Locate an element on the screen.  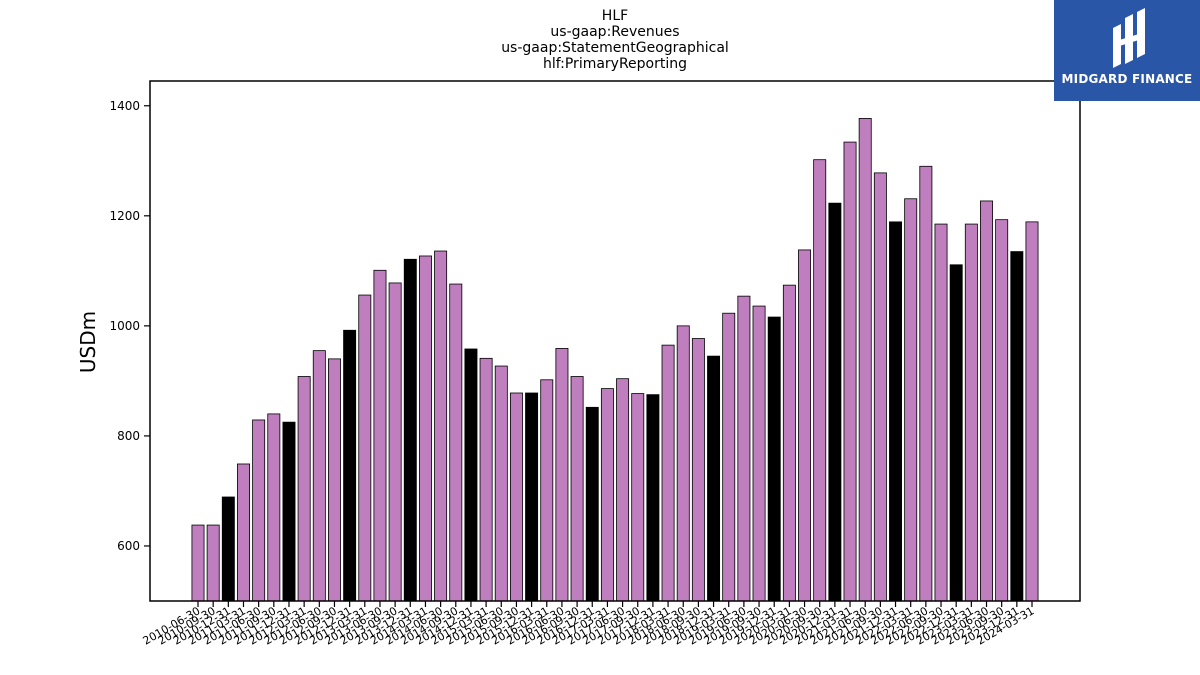
y-tick-label: 800 is located at coordinates (128, 436).